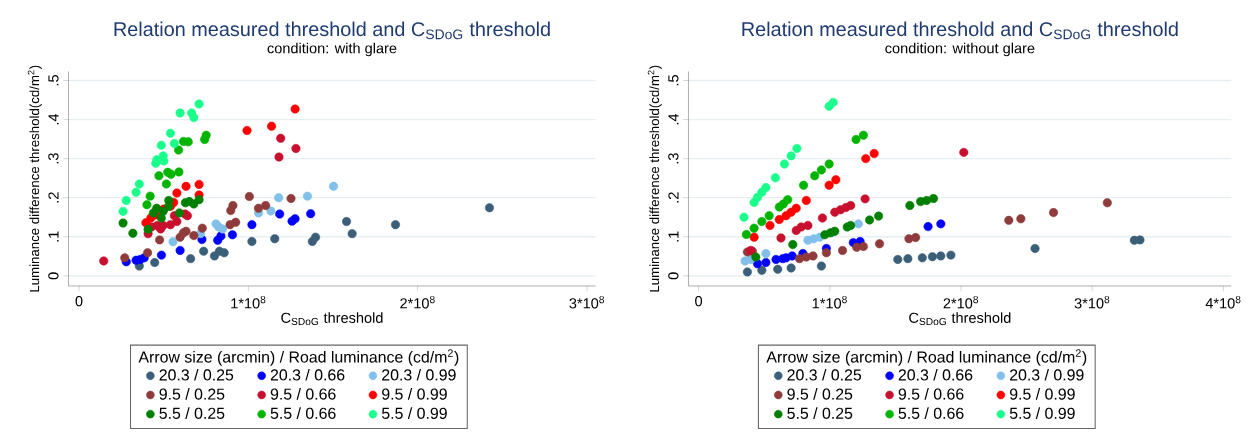 Image resolution: width=1246 pixels, height=441 pixels. Describe the element at coordinates (332, 49) in the screenshot. I see `chart-subtitle: condition: with glare` at that location.